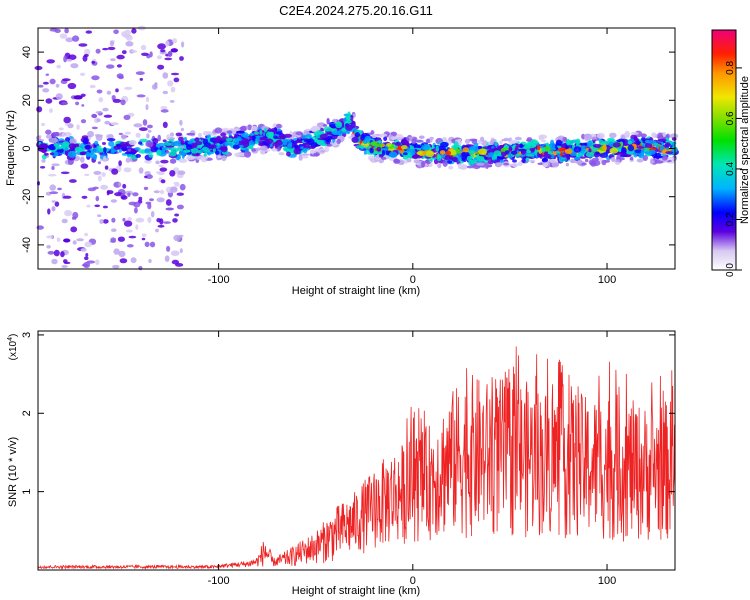  I want to click on colorbar-tick-label: 0.0, so click(730, 270).